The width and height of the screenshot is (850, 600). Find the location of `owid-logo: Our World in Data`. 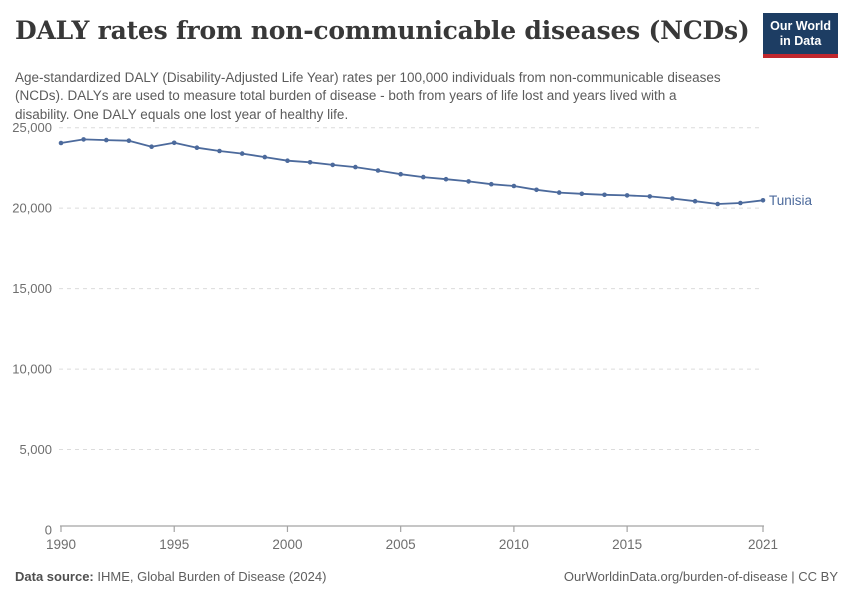

owid-logo: Our World in Data is located at coordinates (800, 35).